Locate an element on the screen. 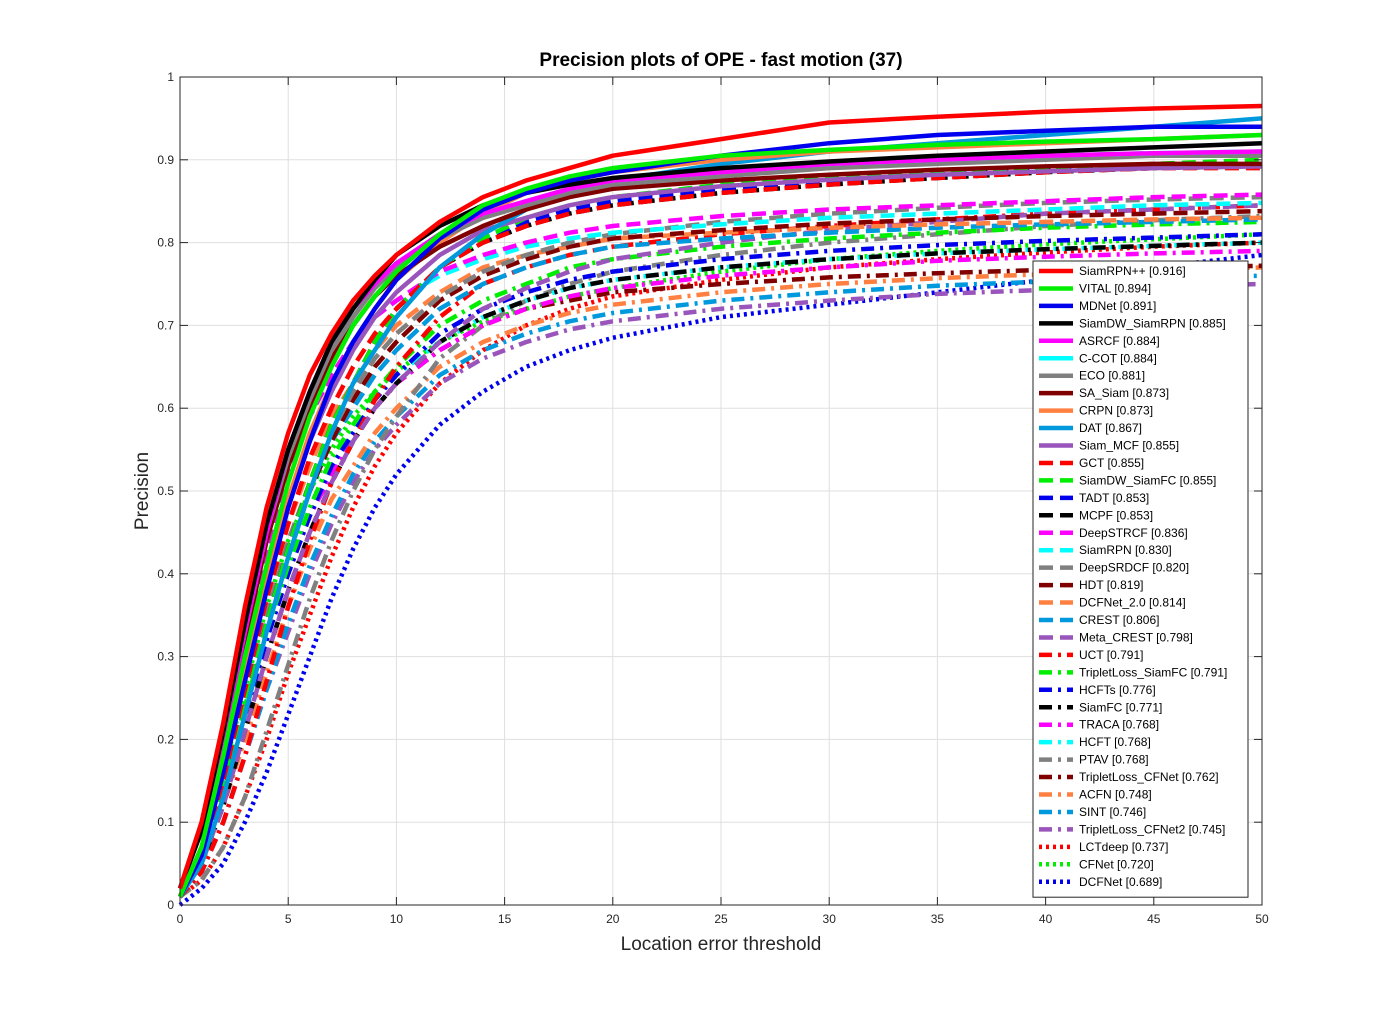 Image resolution: width=1394 pixels, height=1017 pixels. legend-label: SiamDW_SiamRPN [0.885] is located at coordinates (1152, 323).